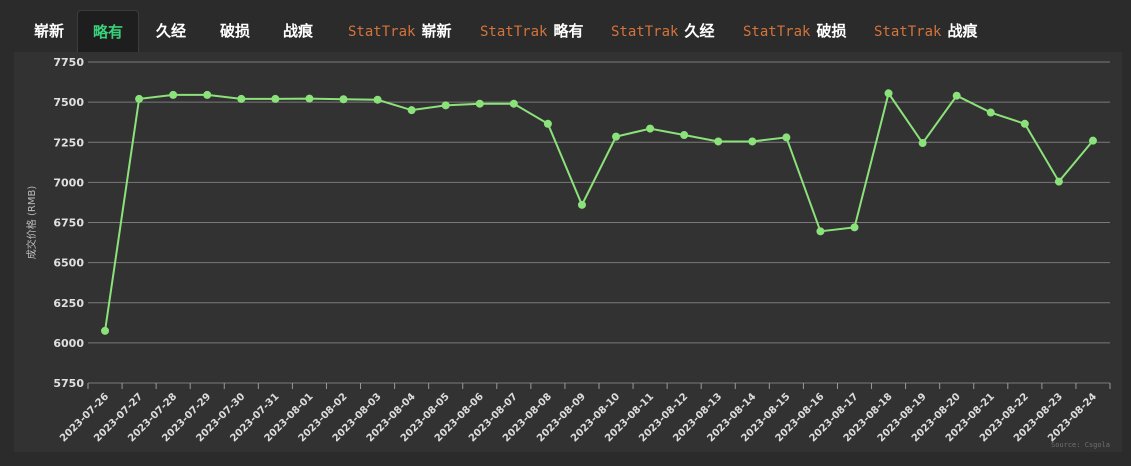 This screenshot has height=466, width=1131. I want to click on y-tick-label: 6250, so click(68, 303).